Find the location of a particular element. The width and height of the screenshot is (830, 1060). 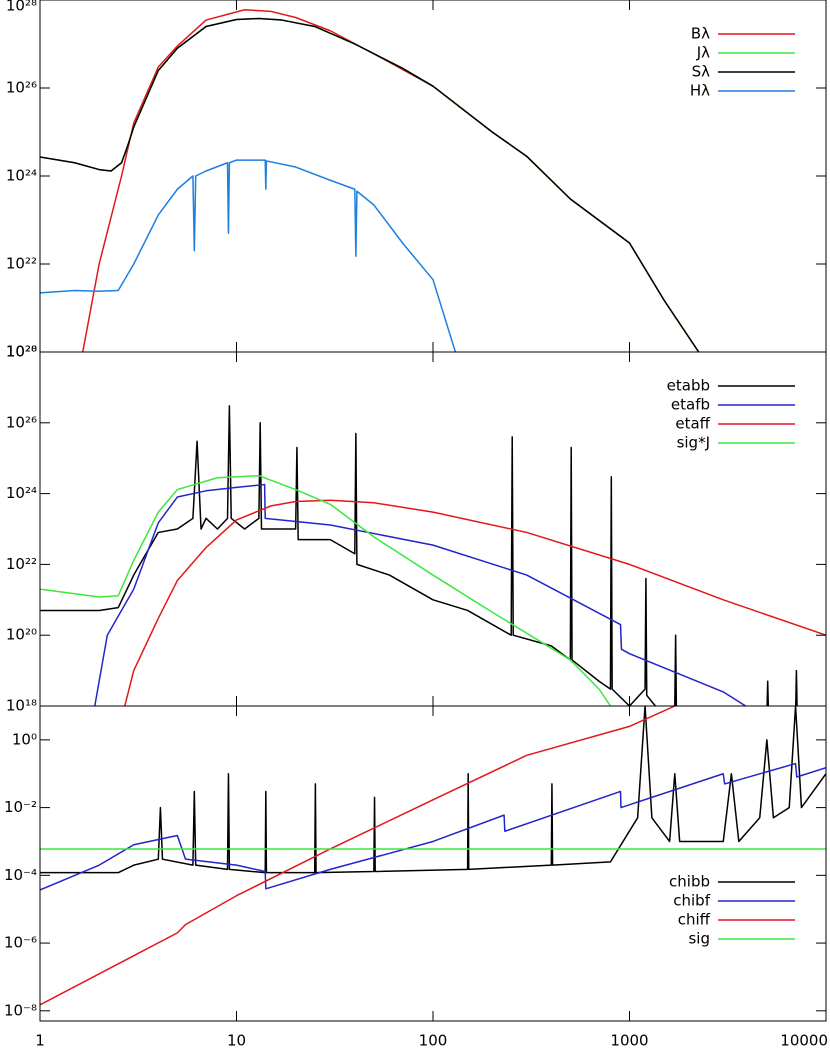

y-tick-label: 10⁻⁶ is located at coordinates (20, 943).